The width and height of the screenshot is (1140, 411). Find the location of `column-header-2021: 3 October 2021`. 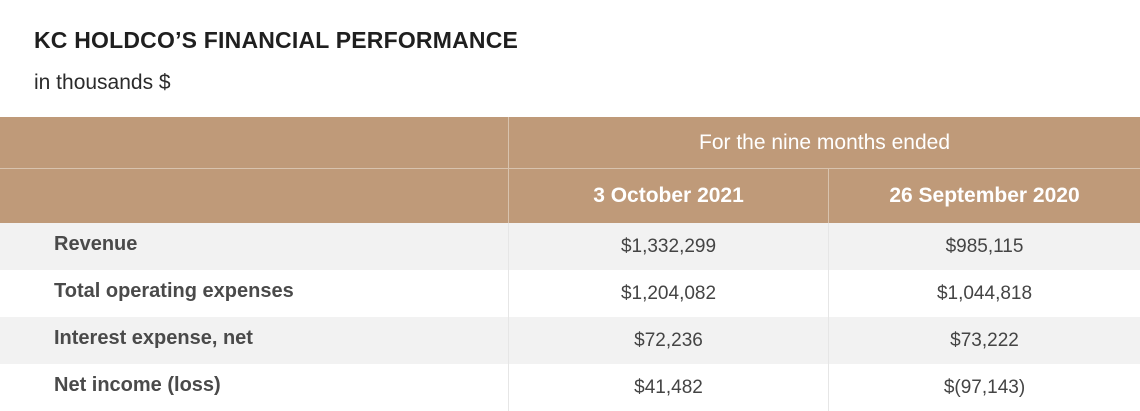

column-header-2021: 3 October 2021 is located at coordinates (668, 196).